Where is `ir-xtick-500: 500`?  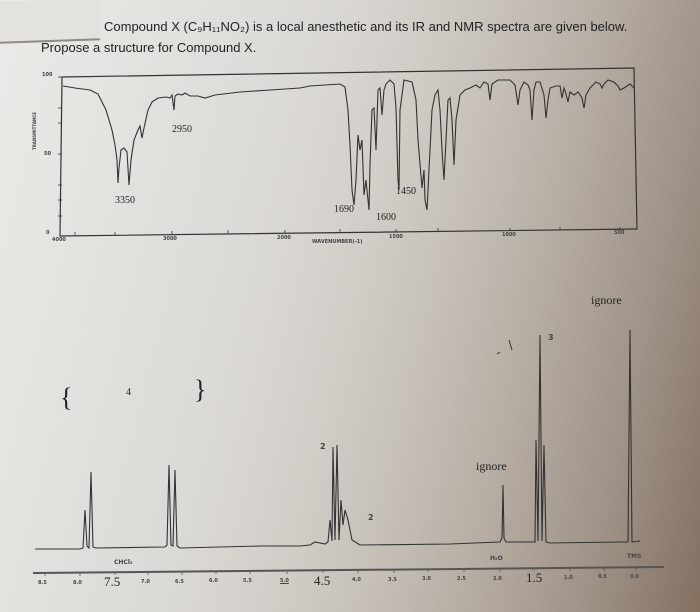 ir-xtick-500: 500 is located at coordinates (619, 233).